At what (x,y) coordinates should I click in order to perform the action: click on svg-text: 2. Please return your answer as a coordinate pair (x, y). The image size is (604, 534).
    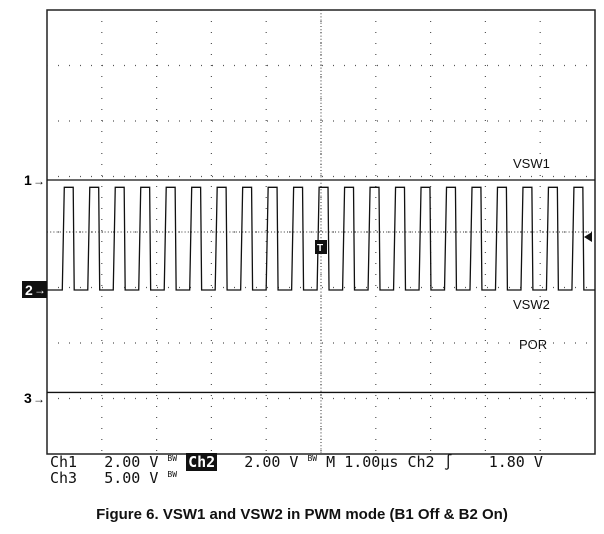
    Looking at the image, I should click on (29, 290).